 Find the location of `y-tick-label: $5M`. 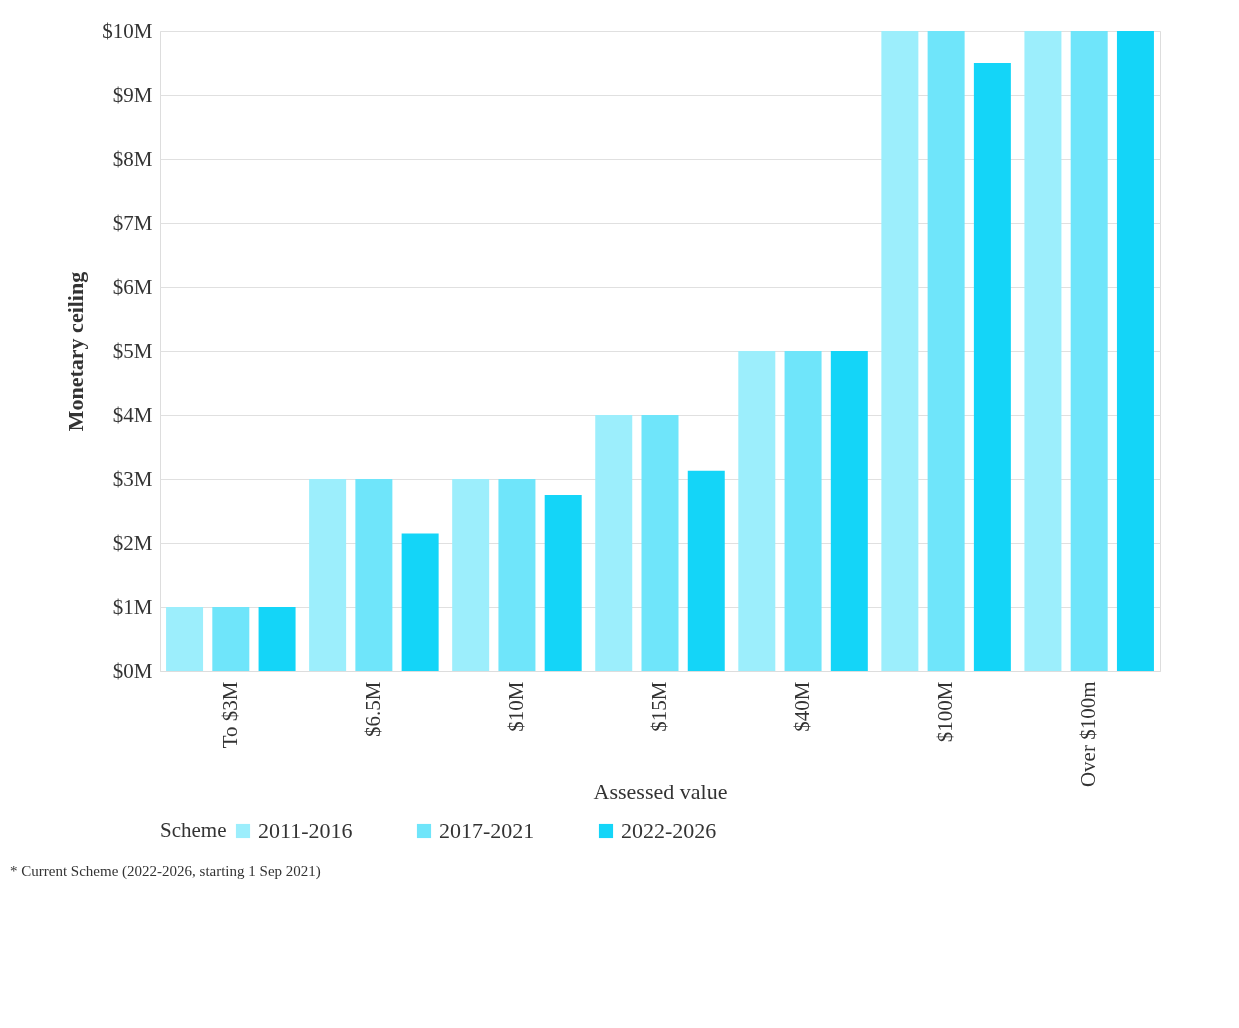

y-tick-label: $5M is located at coordinates (132, 350).